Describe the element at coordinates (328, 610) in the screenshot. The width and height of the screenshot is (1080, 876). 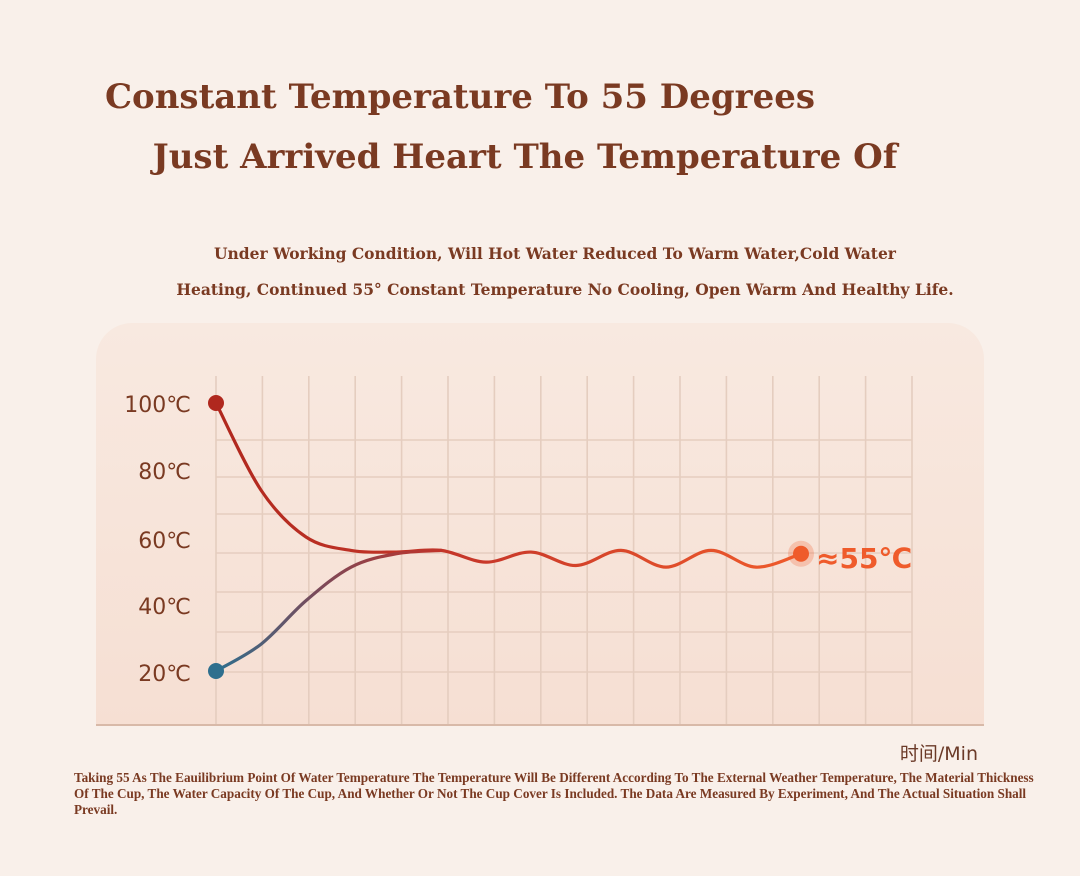
I see `cold-water-line` at that location.